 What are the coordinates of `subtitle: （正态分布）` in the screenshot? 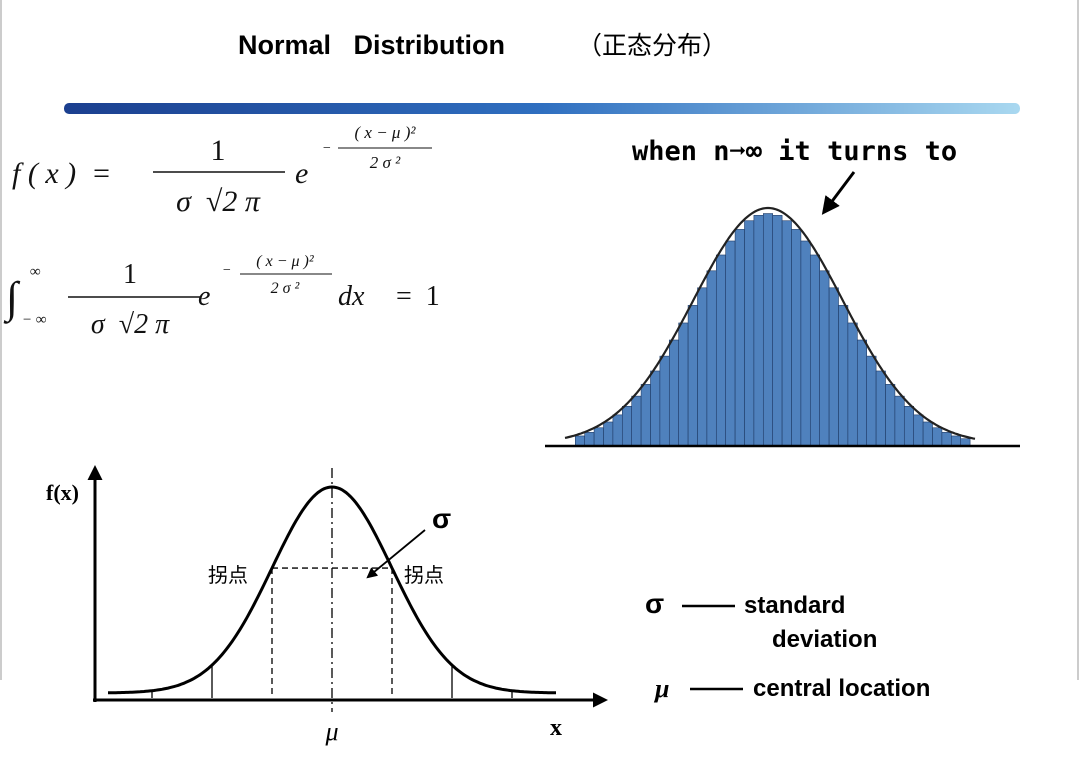 It's located at (652, 46).